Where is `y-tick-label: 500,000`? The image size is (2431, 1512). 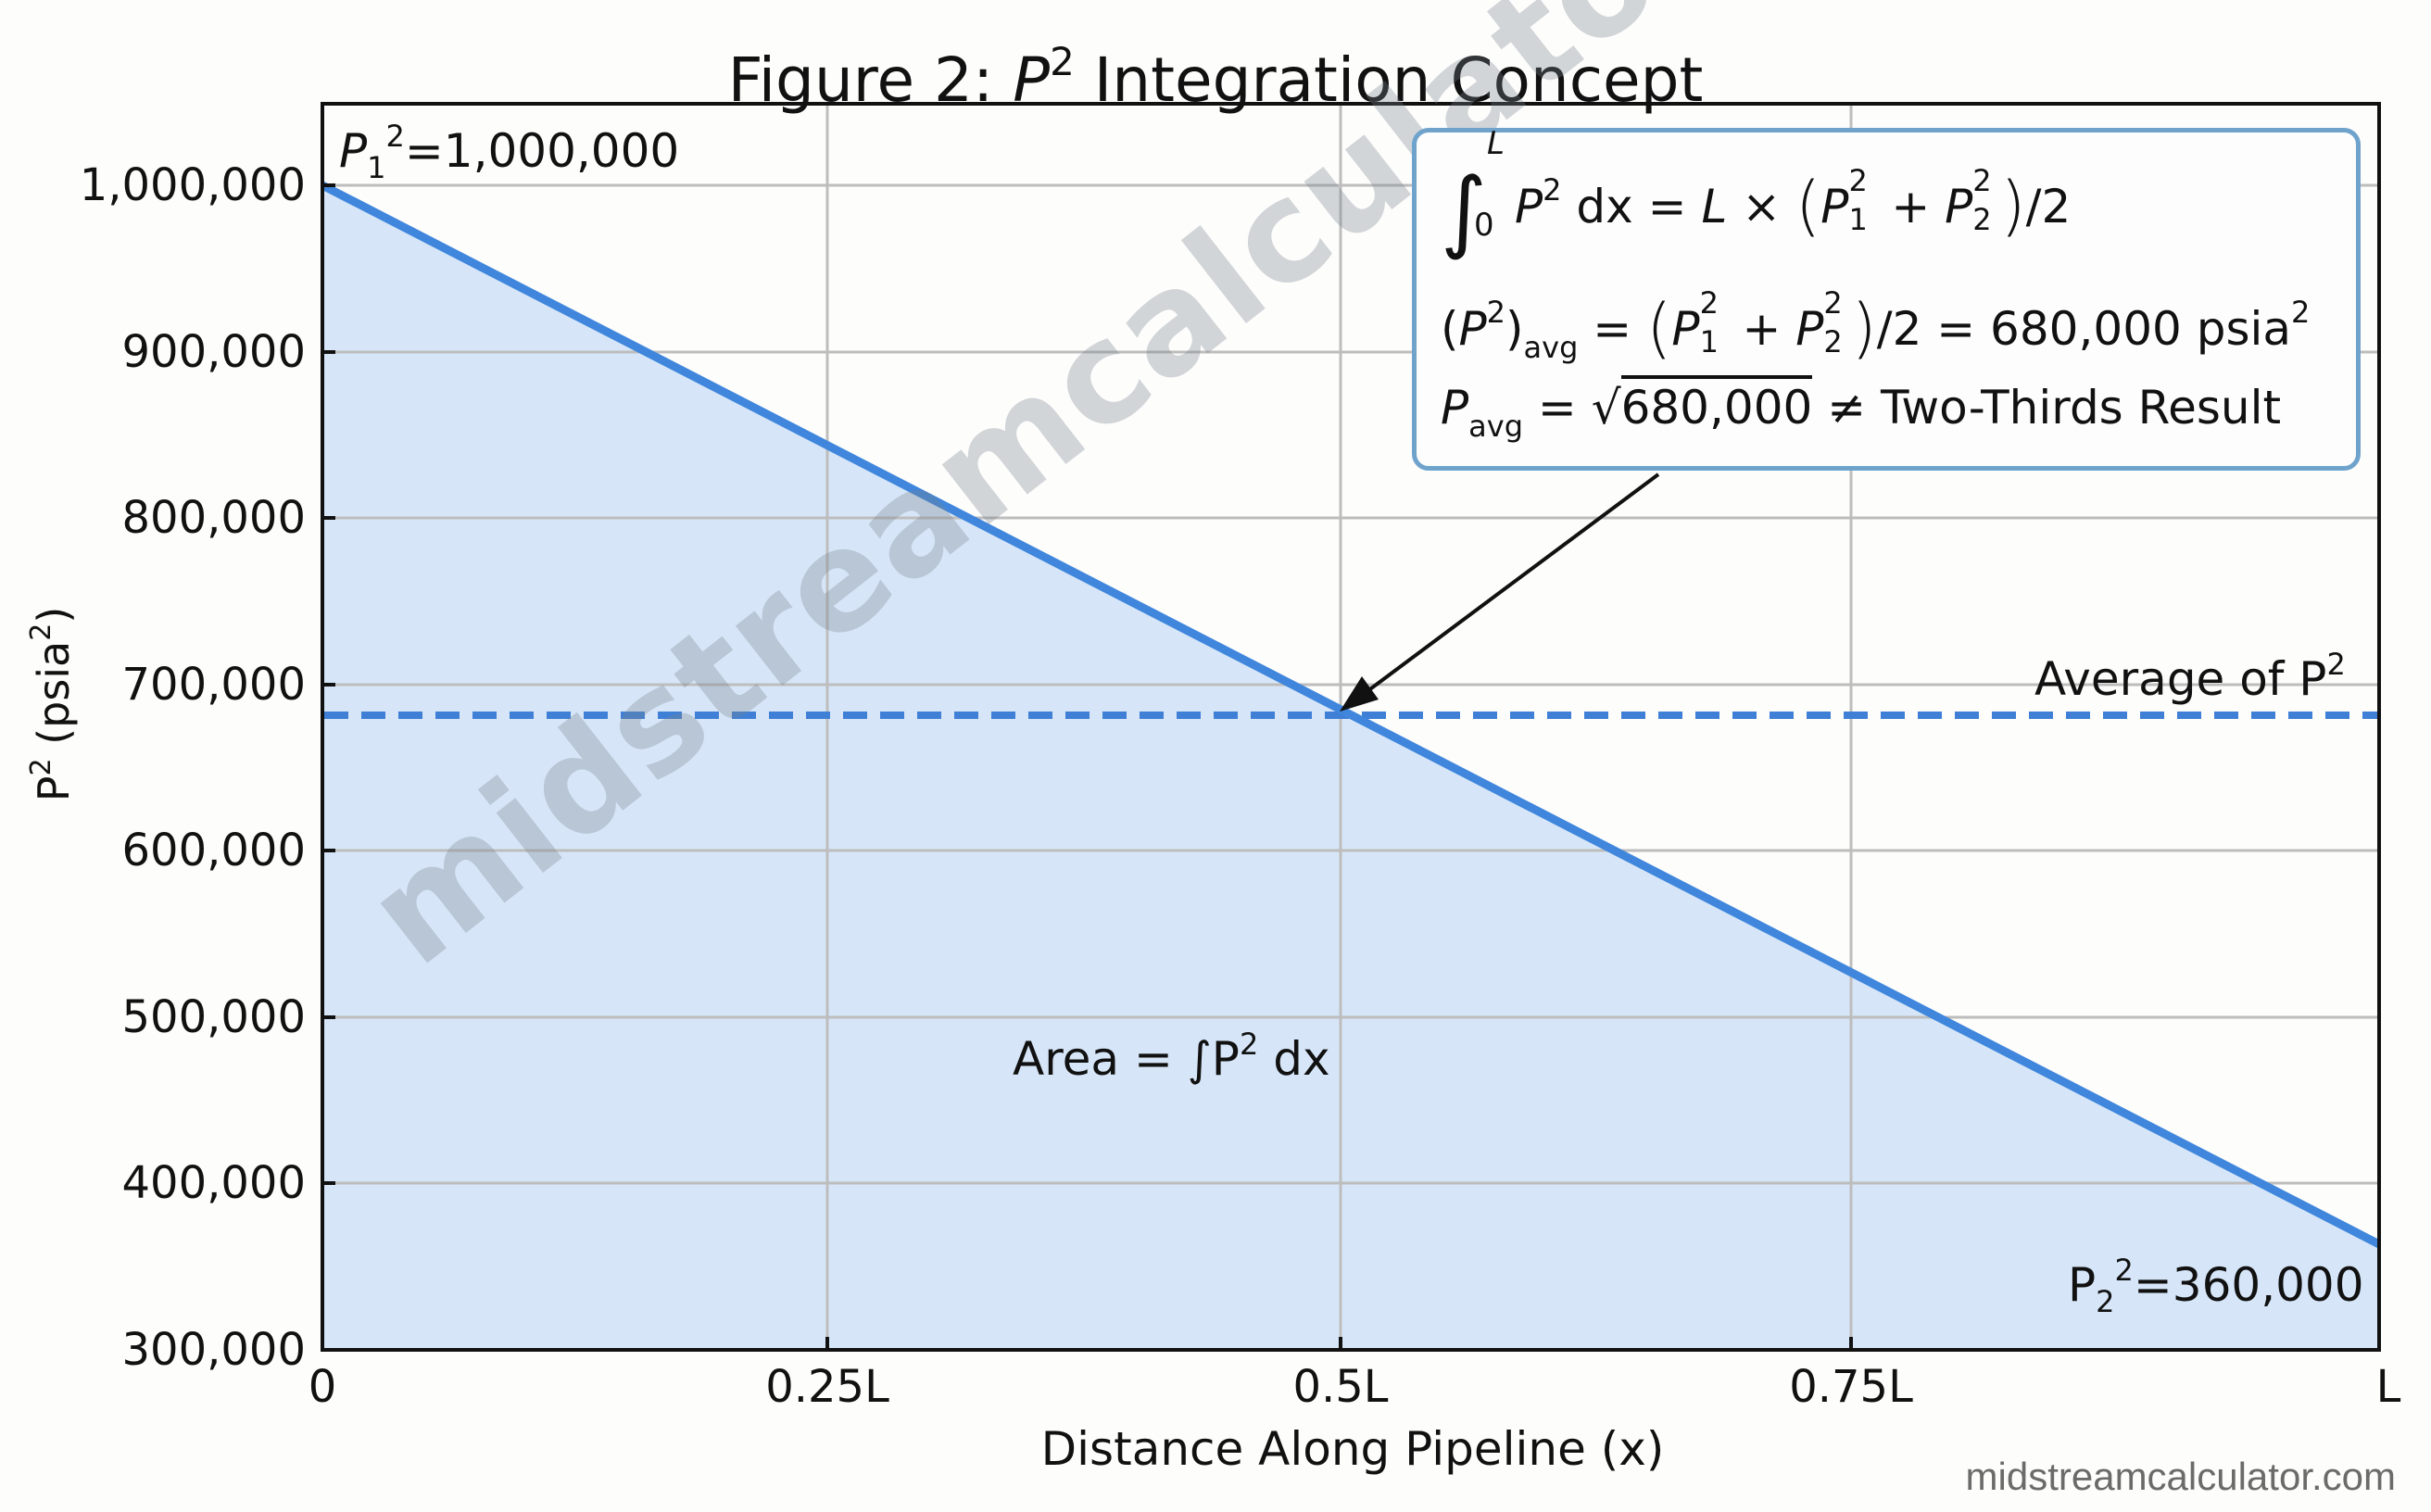 y-tick-label: 500,000 is located at coordinates (214, 1017).